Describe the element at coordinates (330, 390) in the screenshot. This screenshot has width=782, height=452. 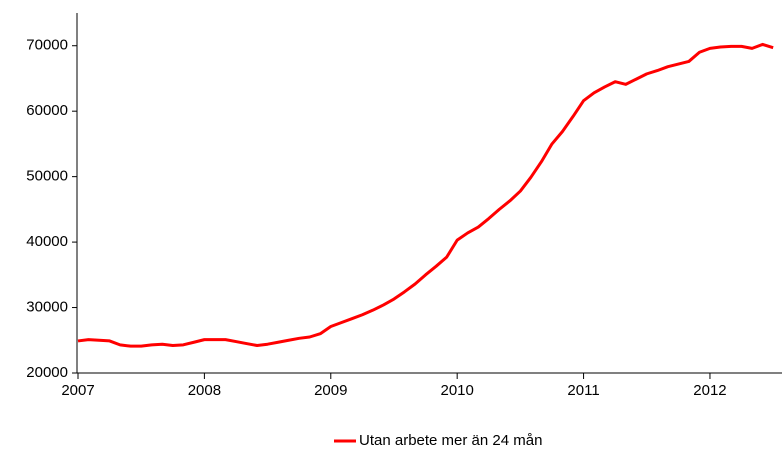
I see `x-tick-label: 2009` at that location.